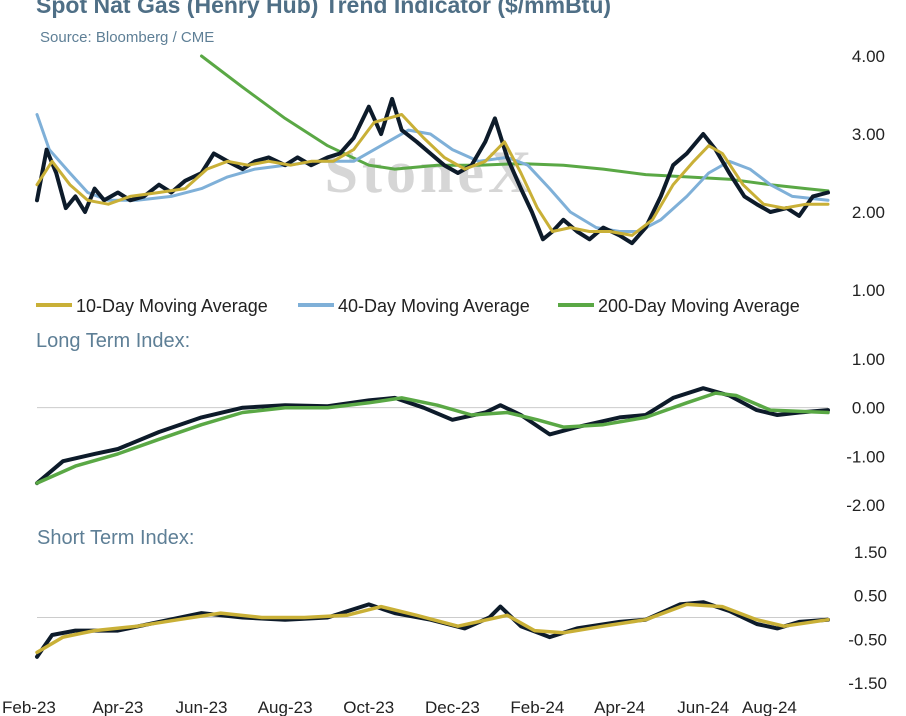  I want to click on price-y-tick-label: 2.00, so click(868, 212).